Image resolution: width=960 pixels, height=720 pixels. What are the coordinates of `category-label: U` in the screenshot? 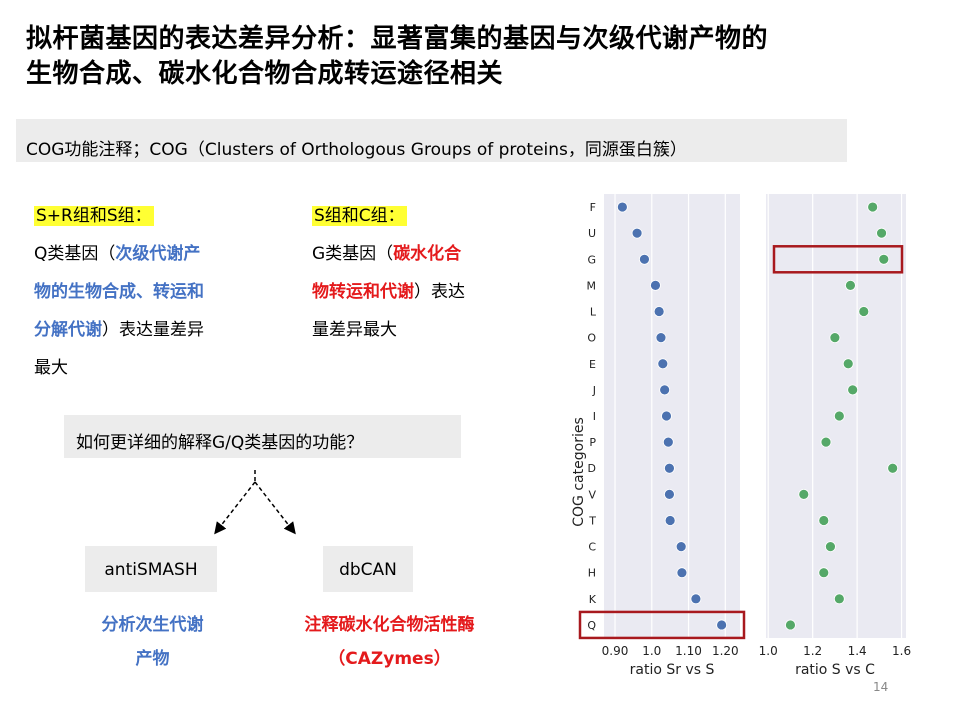 It's located at (592, 233).